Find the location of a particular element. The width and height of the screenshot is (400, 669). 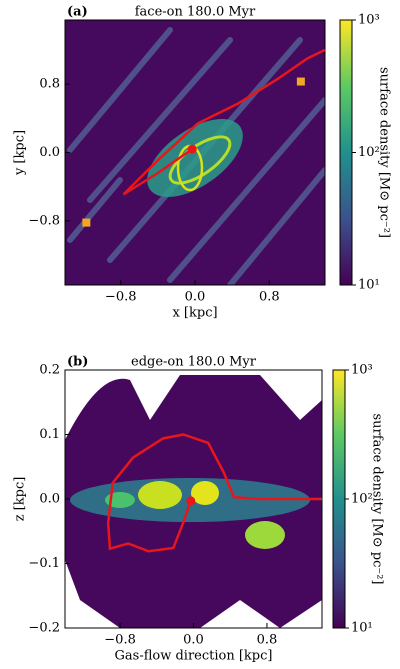

y-tick-label: −0.2 is located at coordinates (44, 628).